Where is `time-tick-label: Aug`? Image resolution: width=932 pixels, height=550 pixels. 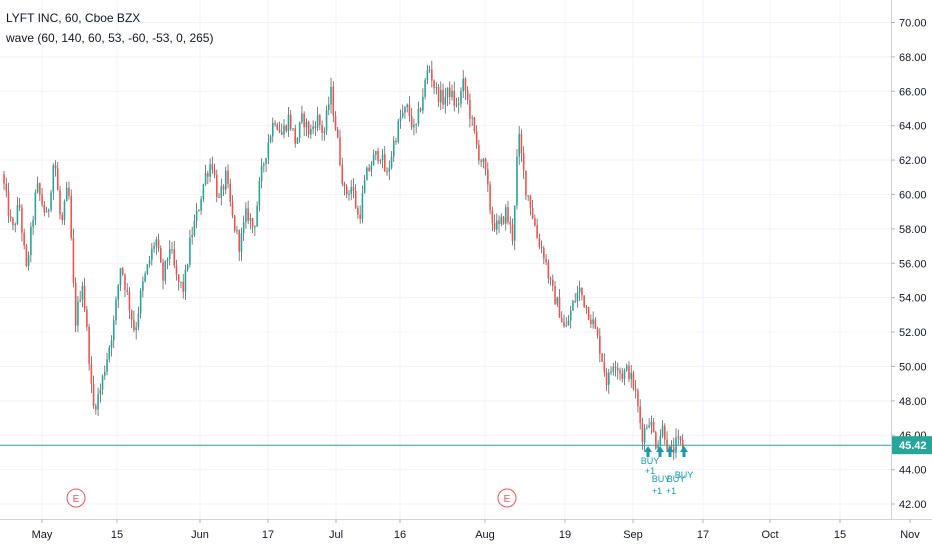 time-tick-label: Aug is located at coordinates (485, 535).